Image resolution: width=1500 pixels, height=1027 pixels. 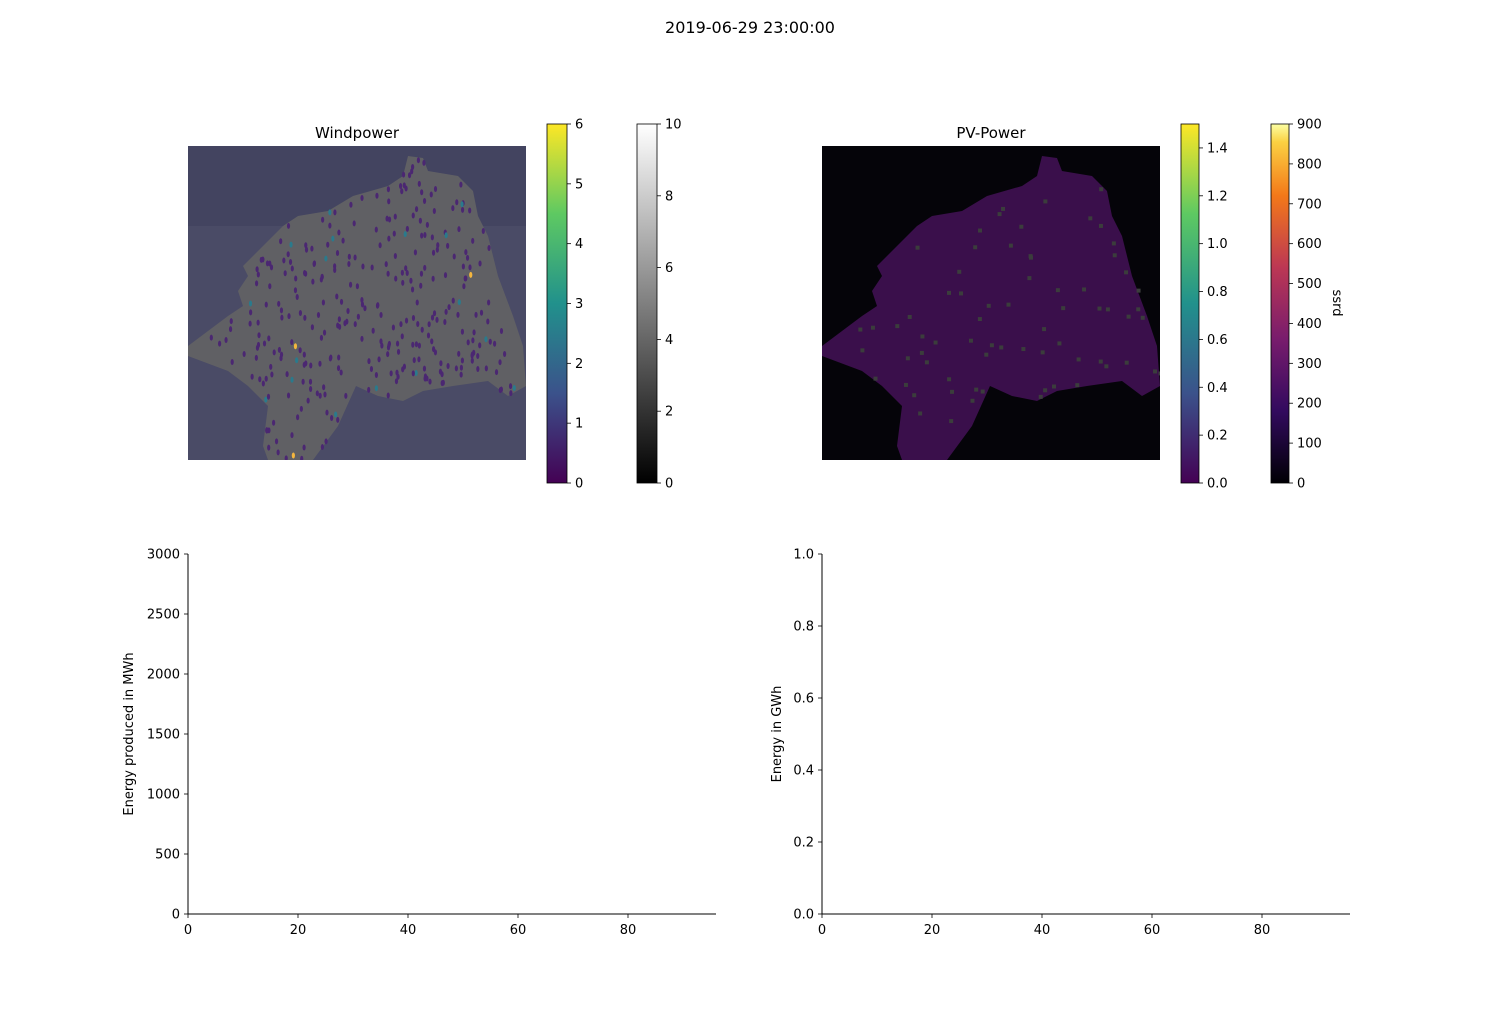 I want to click on colorbar-inferno-fill, so click(x=1280, y=303).